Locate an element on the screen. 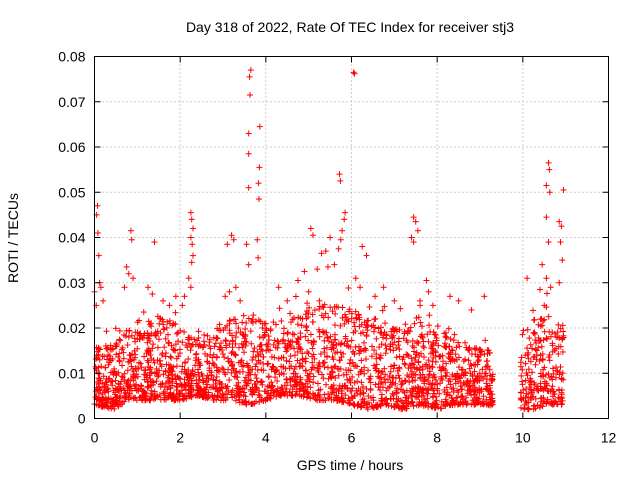 This screenshot has height=480, width=640. y-tick-label: 0.08 is located at coordinates (71, 57).